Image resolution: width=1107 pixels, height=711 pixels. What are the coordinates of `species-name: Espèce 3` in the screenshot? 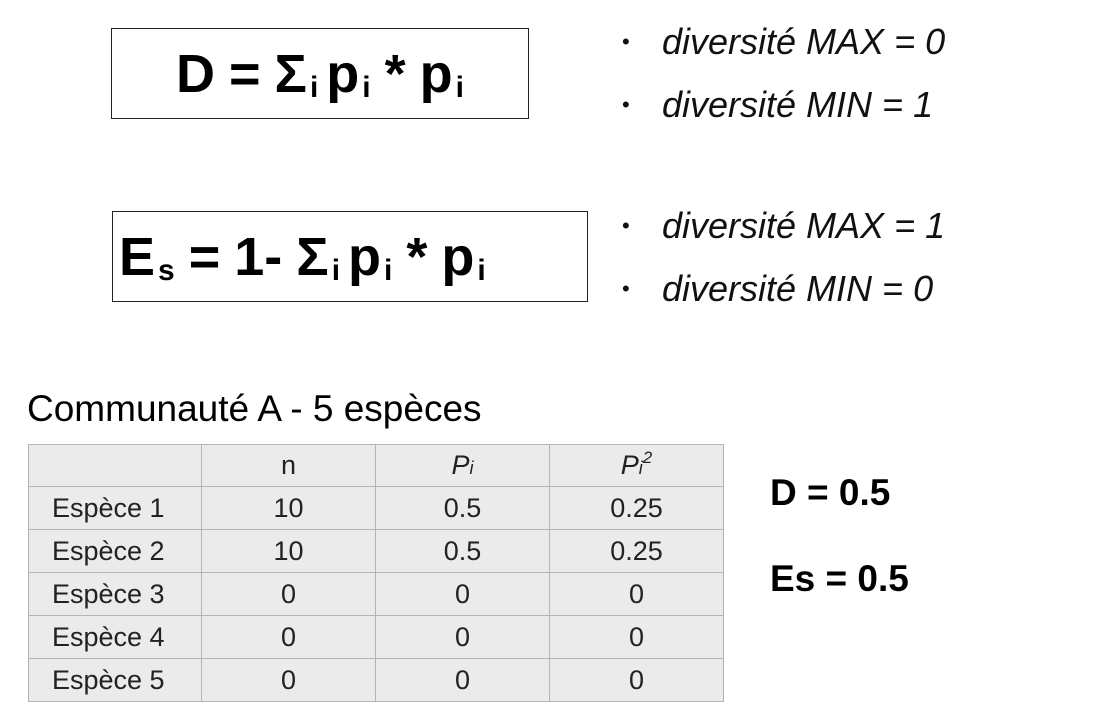 It's located at (115, 594).